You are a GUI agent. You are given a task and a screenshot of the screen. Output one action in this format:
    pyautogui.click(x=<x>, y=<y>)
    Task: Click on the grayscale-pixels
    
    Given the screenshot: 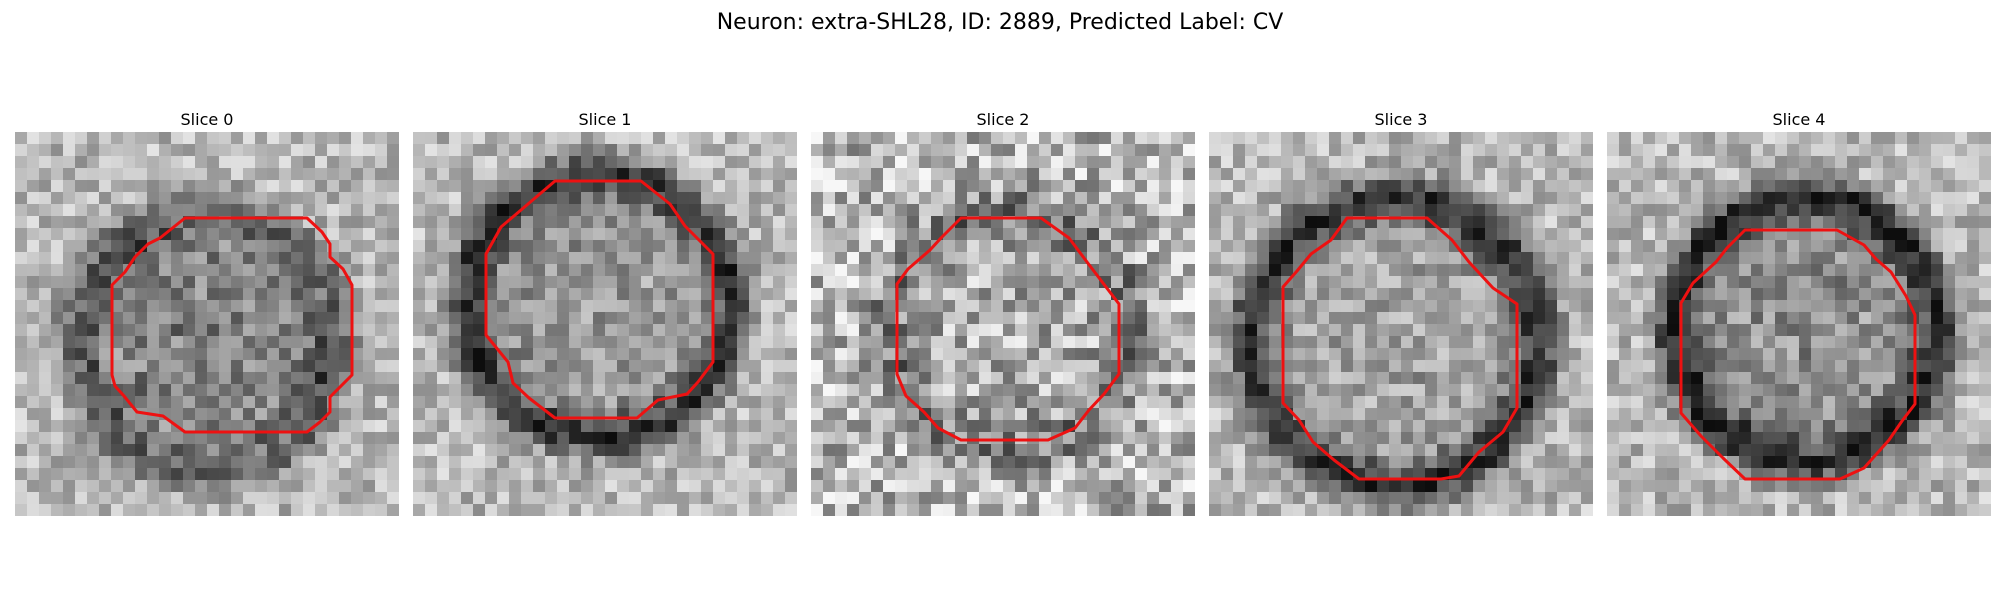 What is the action you would take?
    pyautogui.click(x=1003, y=324)
    